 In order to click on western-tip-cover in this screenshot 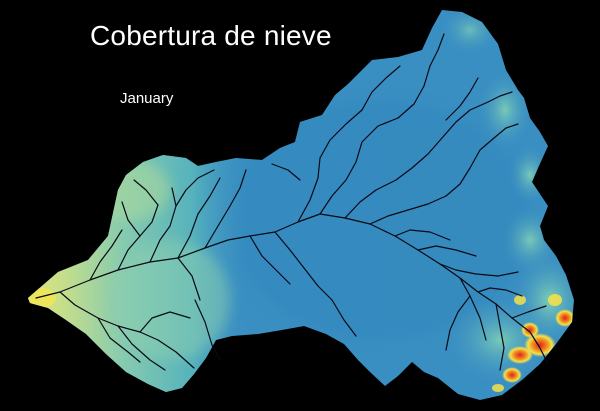, I will do `click(42, 298)`.